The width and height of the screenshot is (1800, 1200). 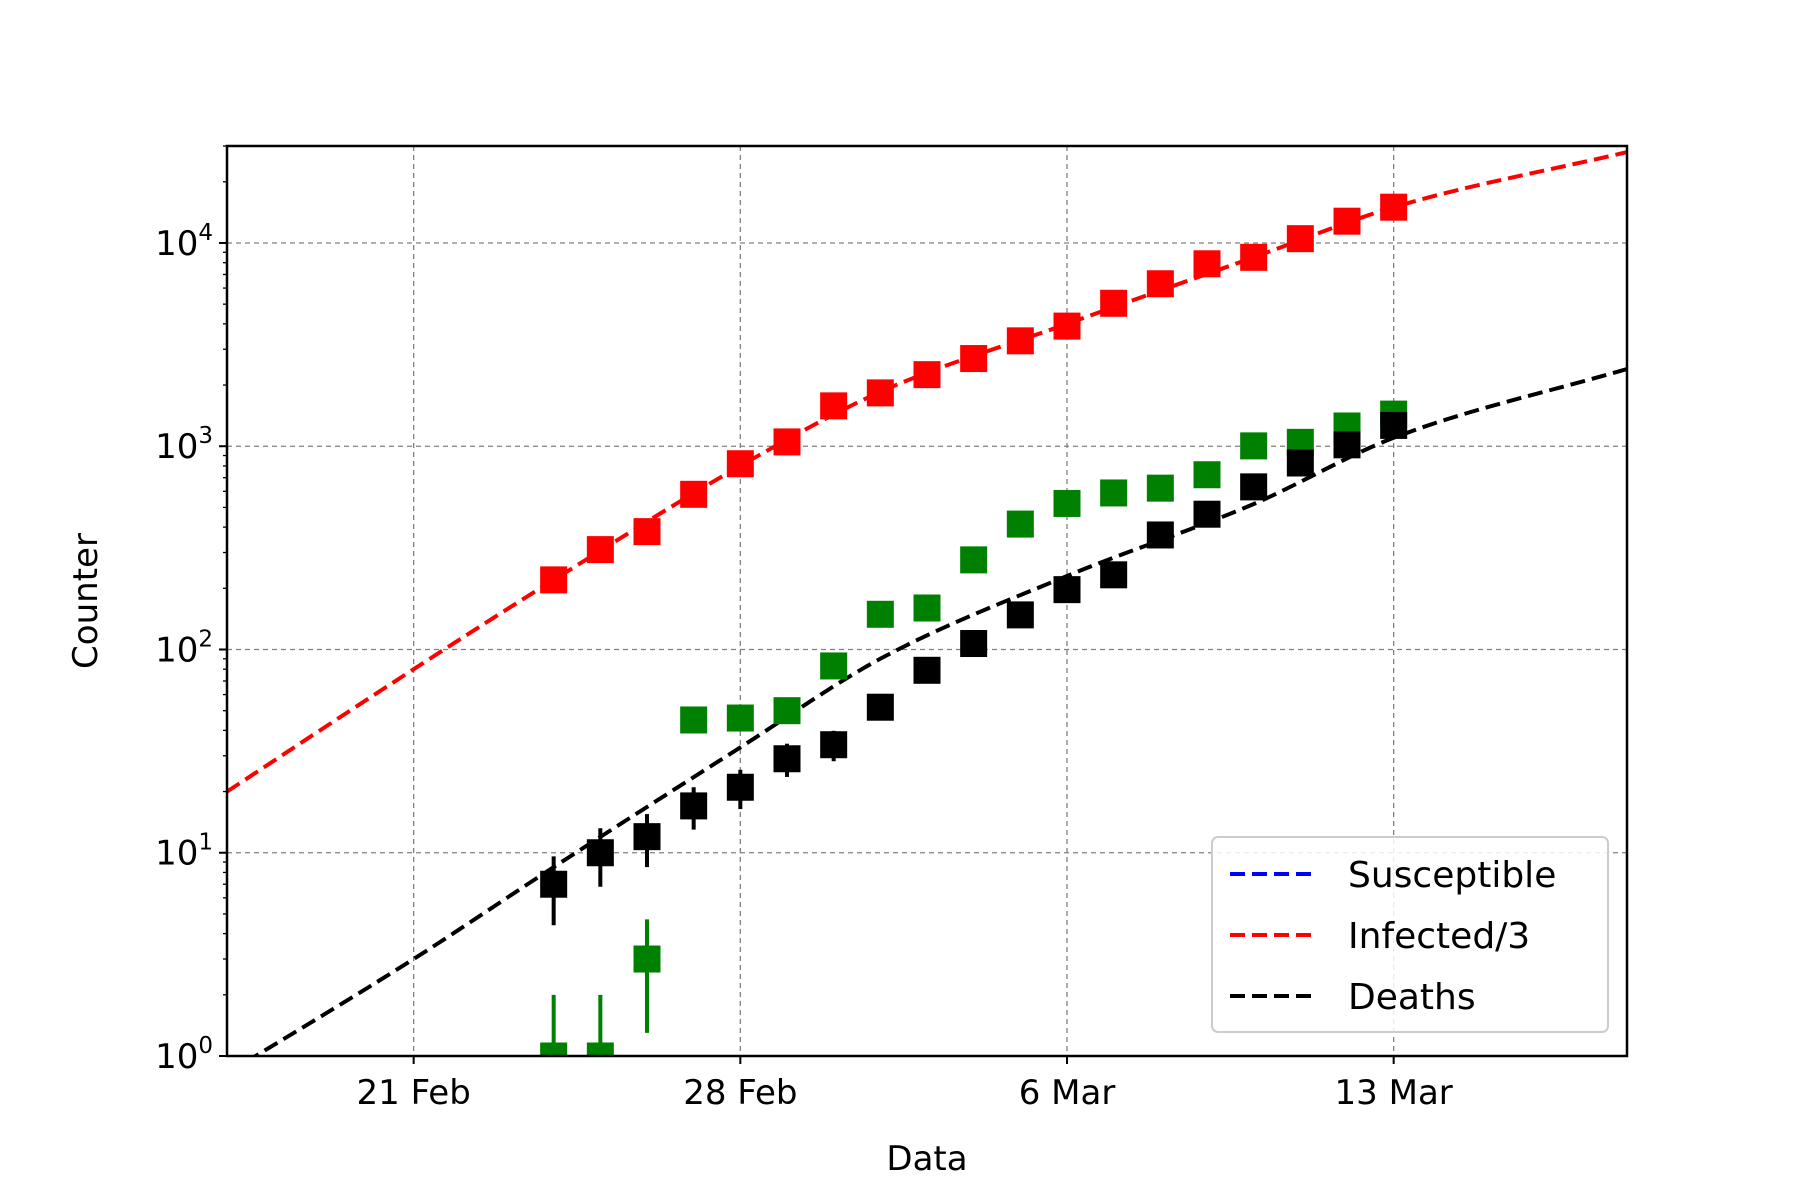 I want to click on x-tick-label: 21 Feb, so click(x=414, y=1093).